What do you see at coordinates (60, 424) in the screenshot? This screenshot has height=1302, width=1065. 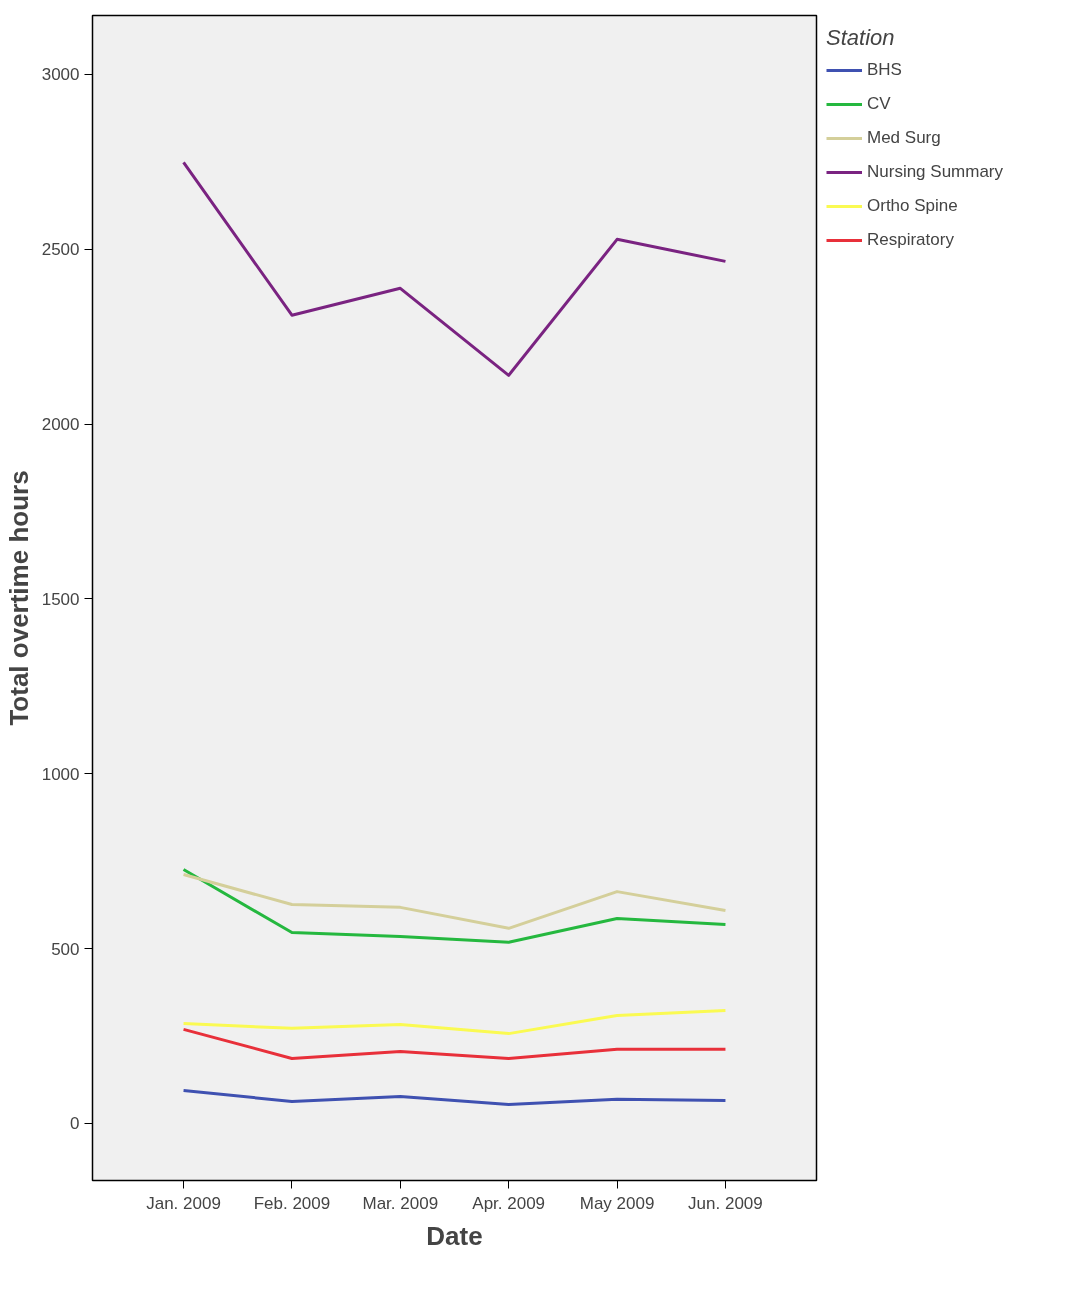 I see `y-tick-label: 2000` at bounding box center [60, 424].